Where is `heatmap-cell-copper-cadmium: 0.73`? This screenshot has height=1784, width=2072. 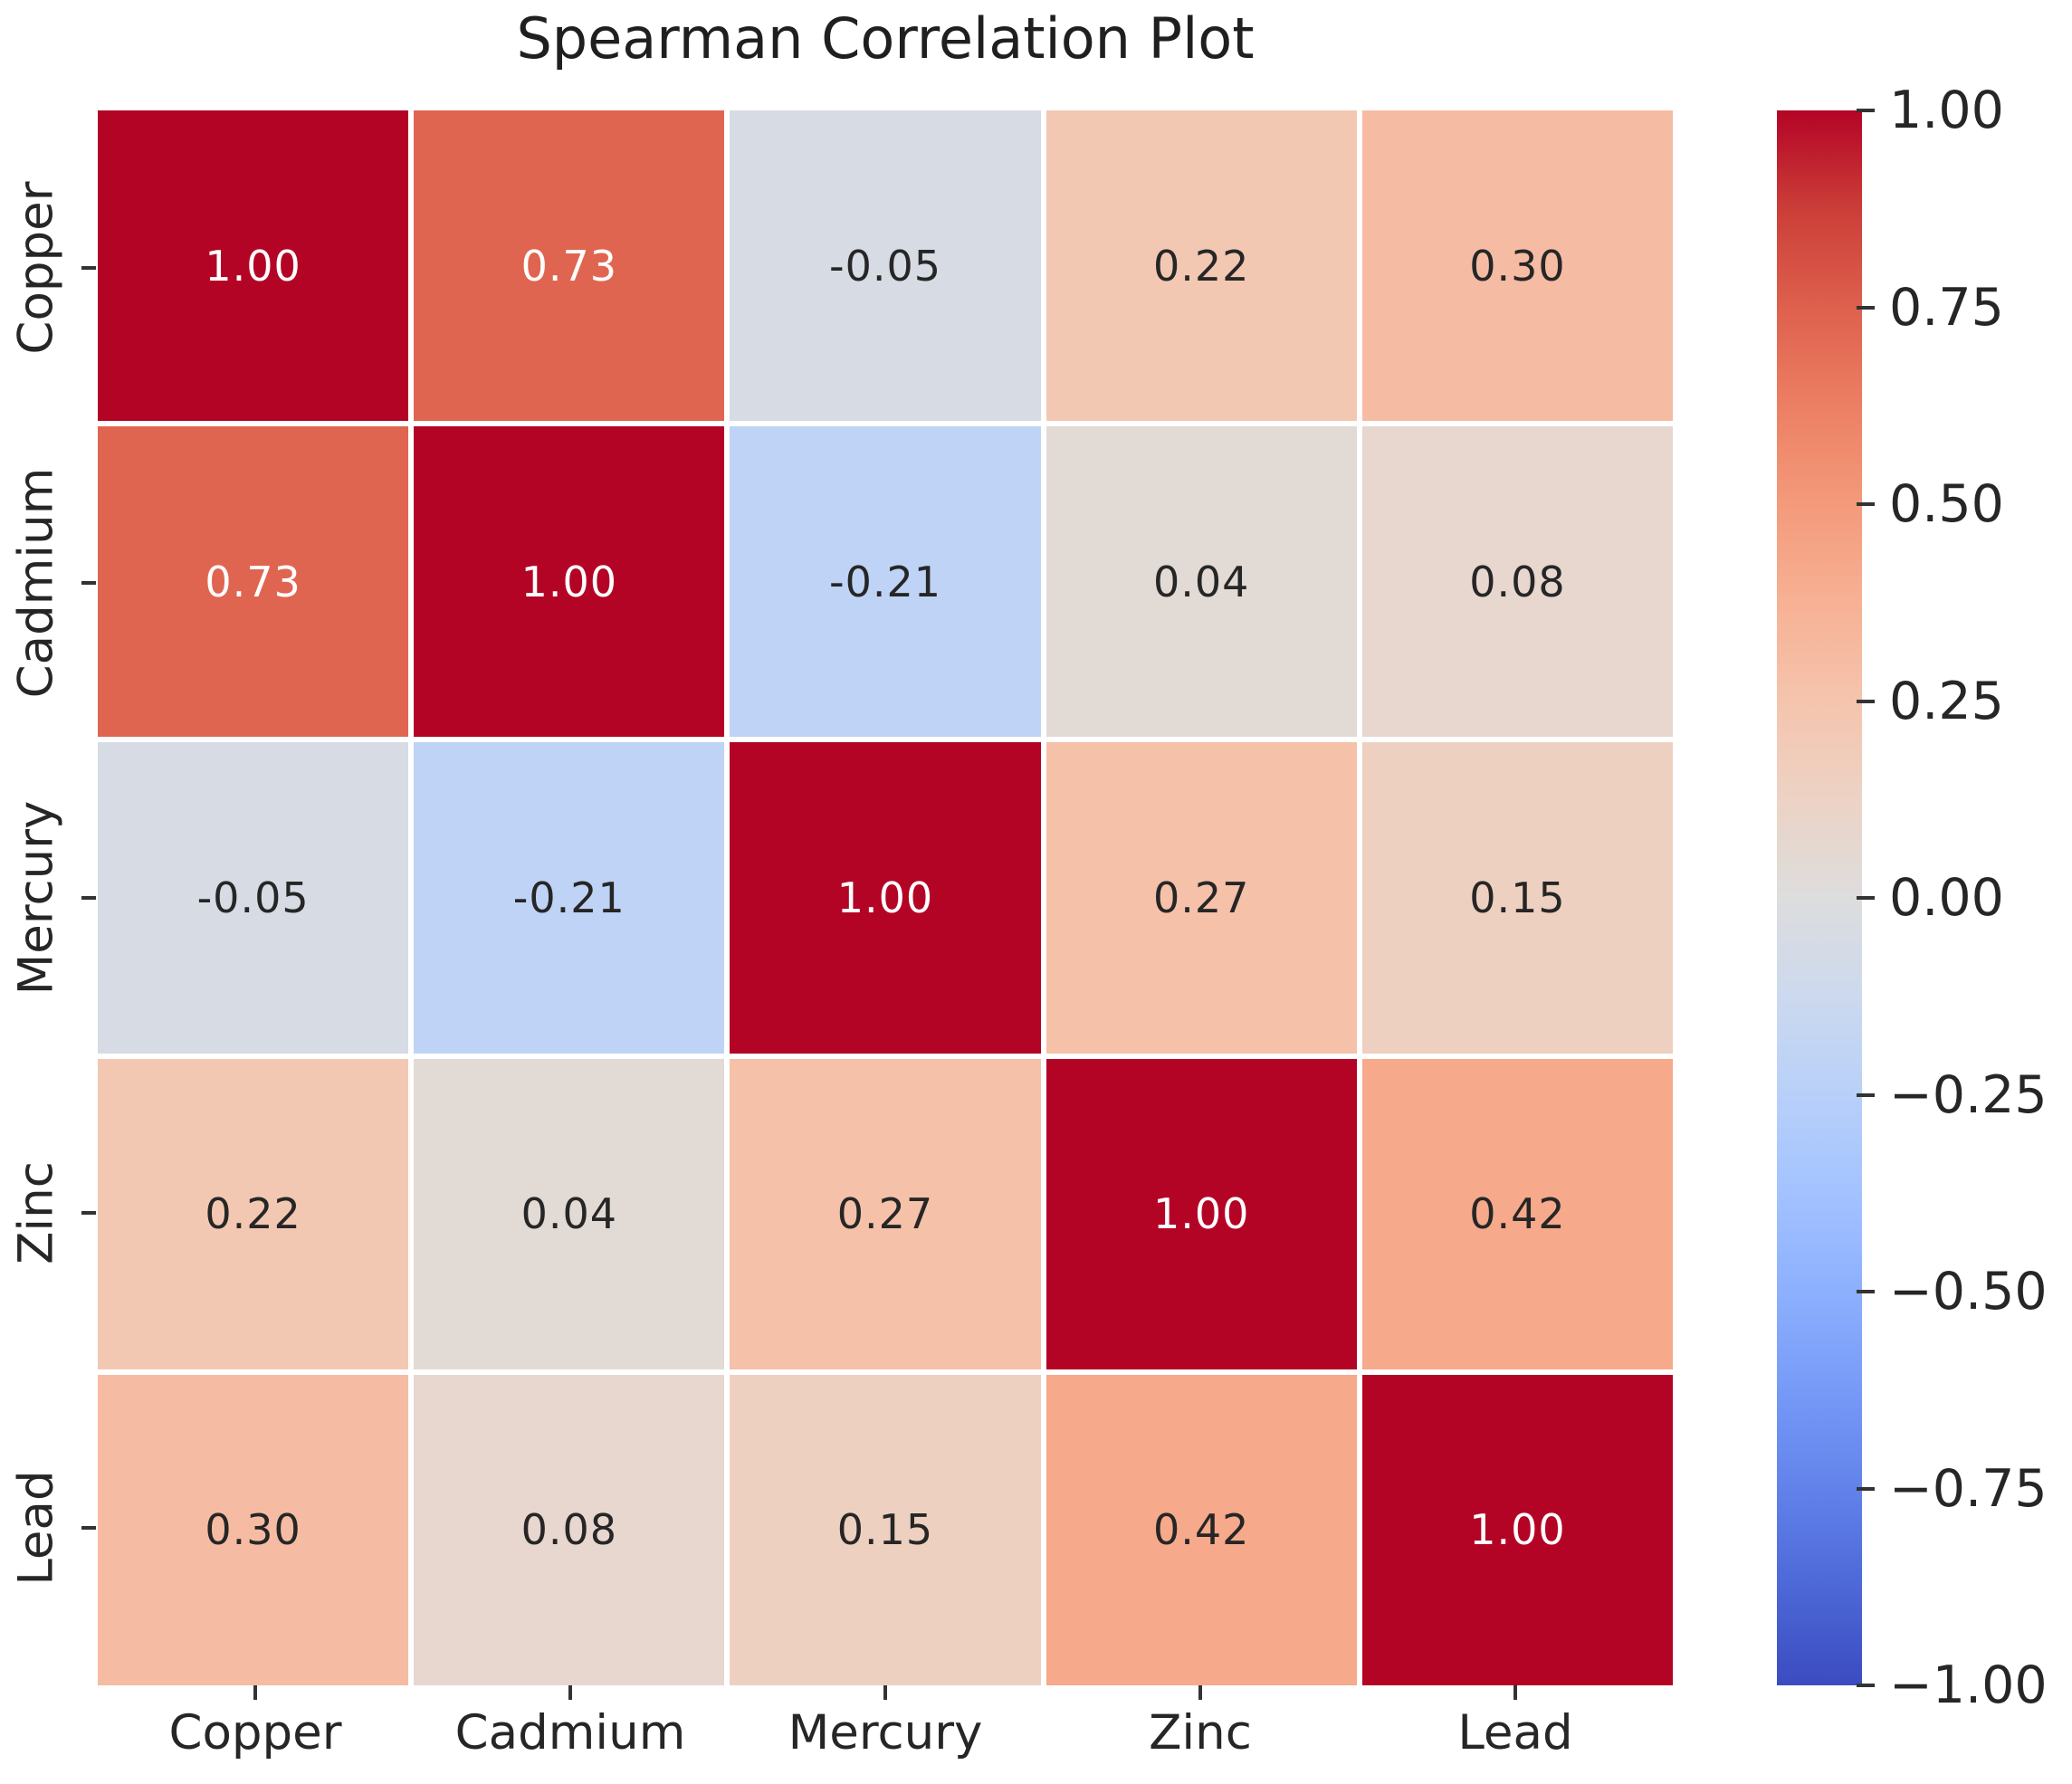 heatmap-cell-copper-cadmium: 0.73 is located at coordinates (569, 266).